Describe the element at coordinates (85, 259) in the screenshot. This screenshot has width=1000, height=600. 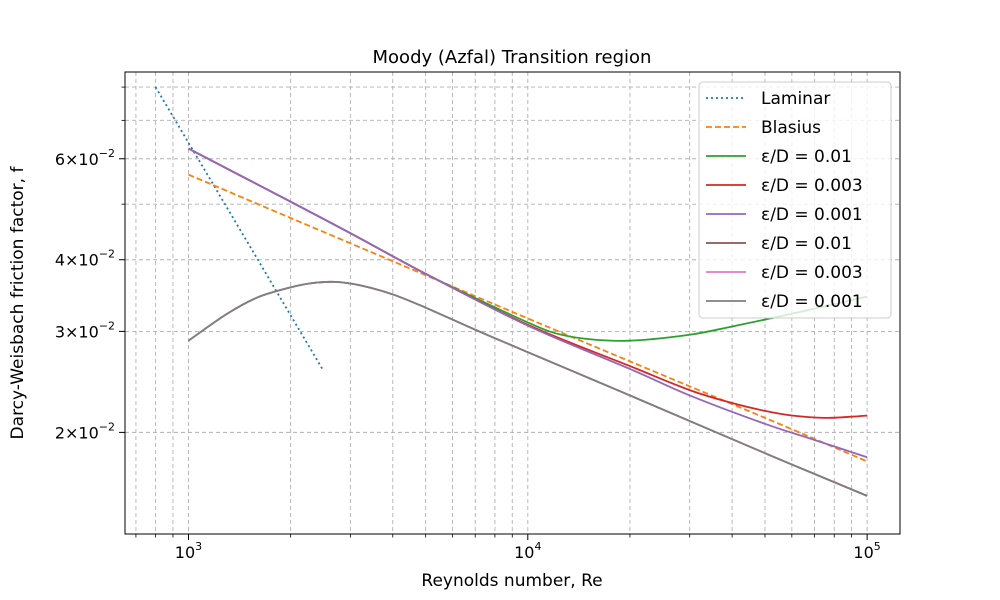
I see `y-tick-label: 4×10⁻²` at that location.